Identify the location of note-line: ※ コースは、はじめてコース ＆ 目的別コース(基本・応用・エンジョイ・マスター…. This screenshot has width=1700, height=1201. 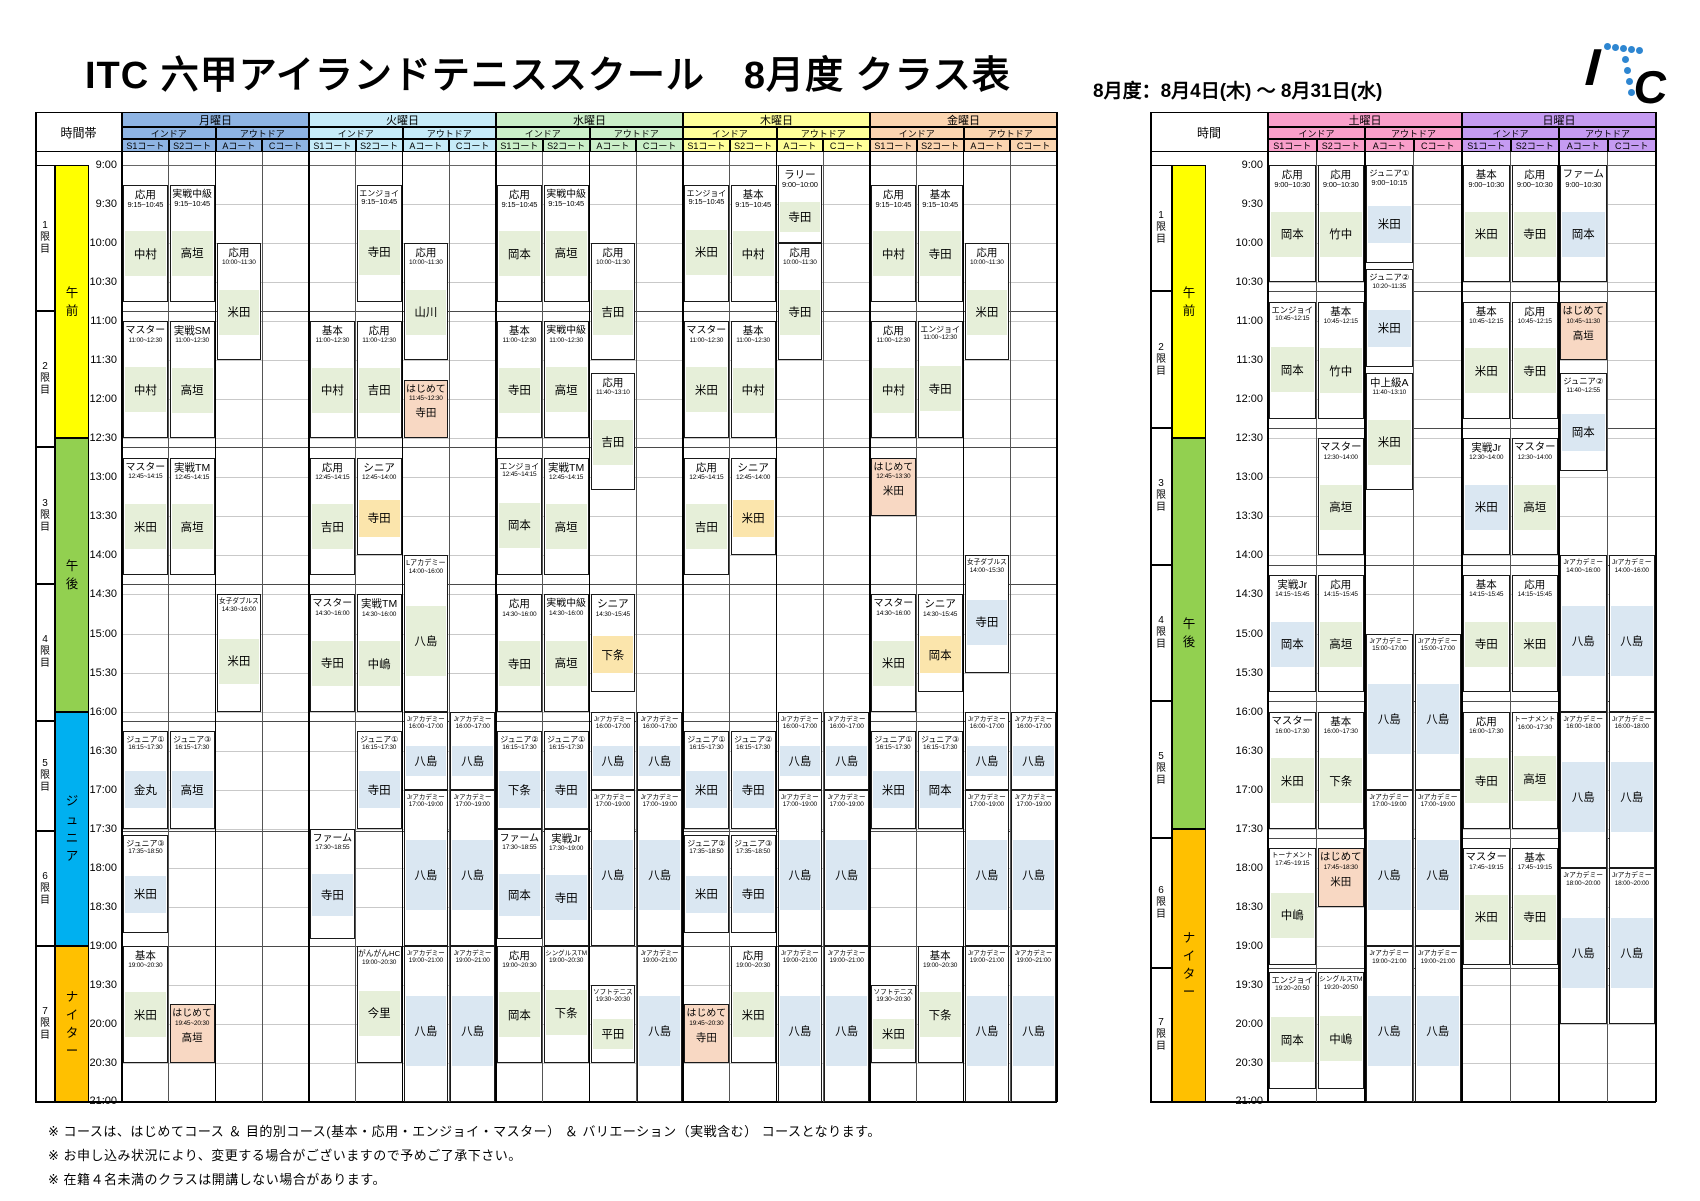
(464, 1131).